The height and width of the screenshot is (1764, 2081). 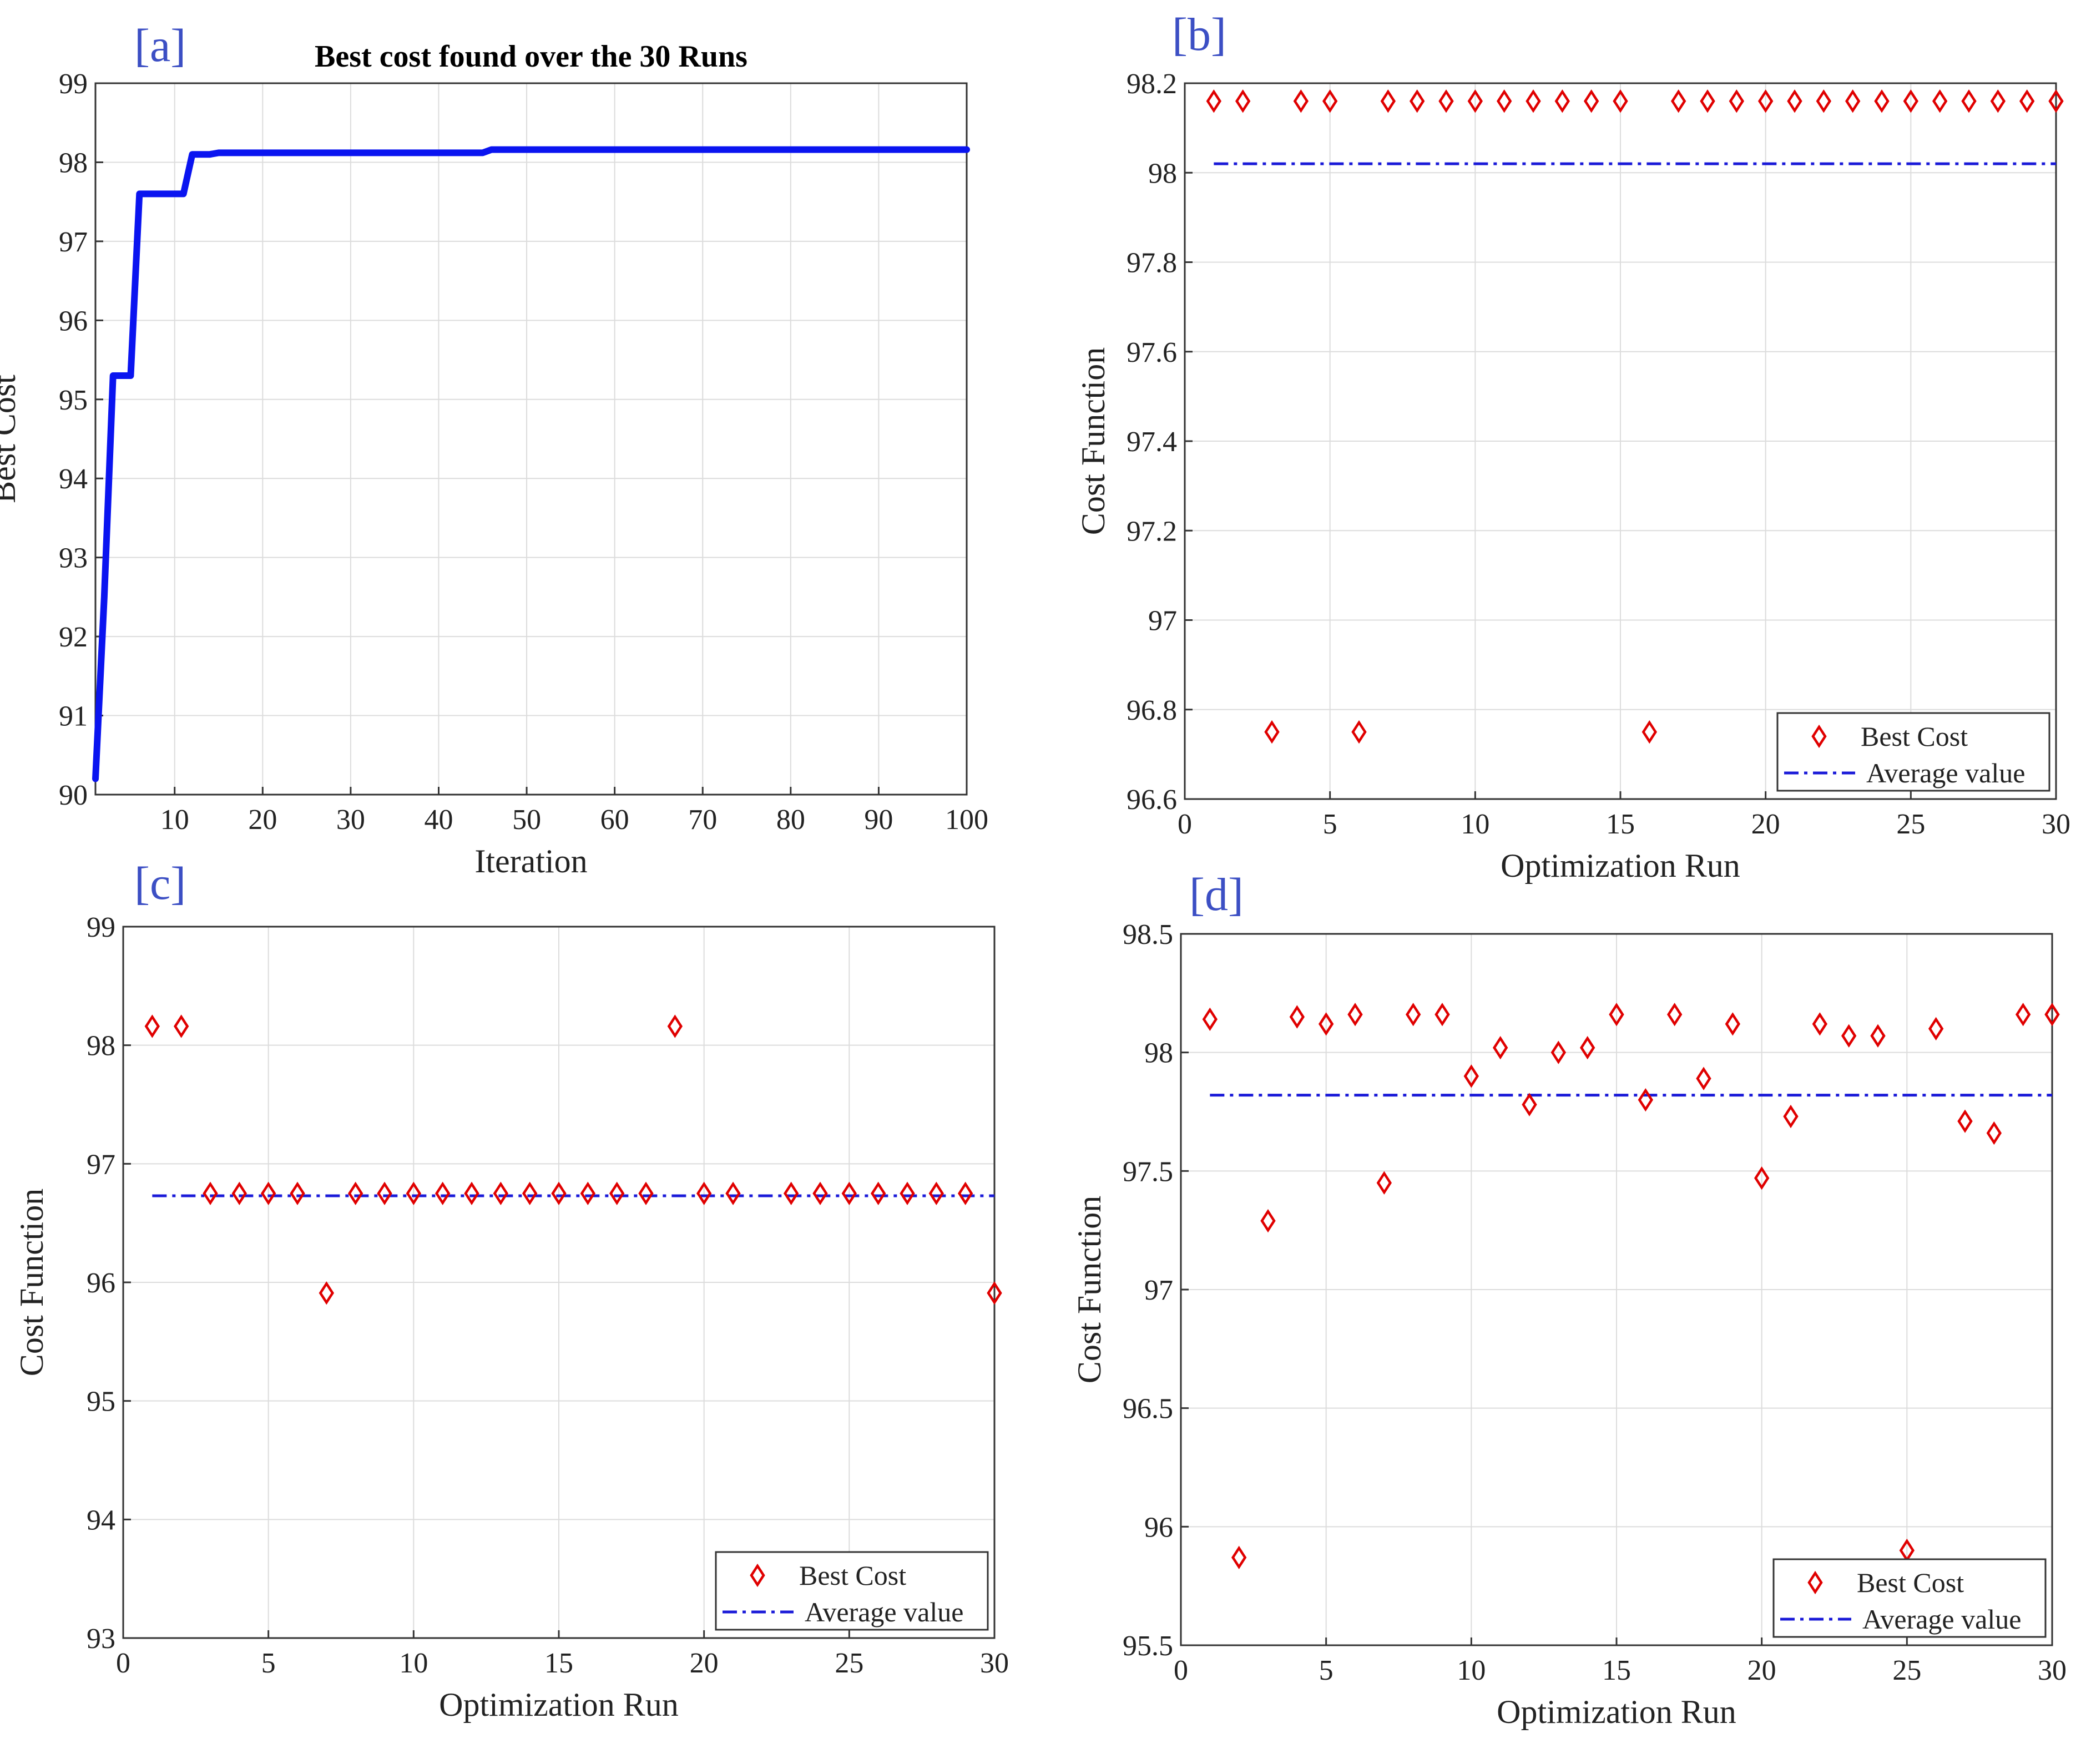 I want to click on y-tick-label: 97.4, so click(x=1152, y=442).